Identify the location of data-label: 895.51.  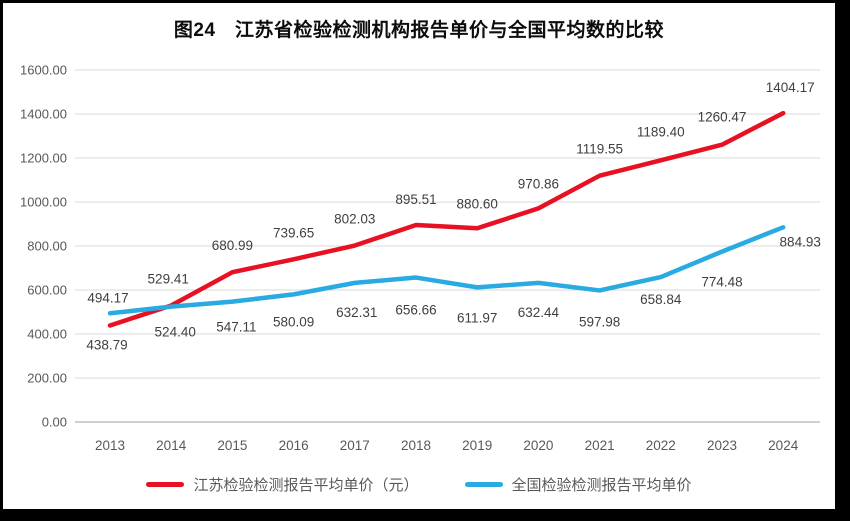
(415, 199).